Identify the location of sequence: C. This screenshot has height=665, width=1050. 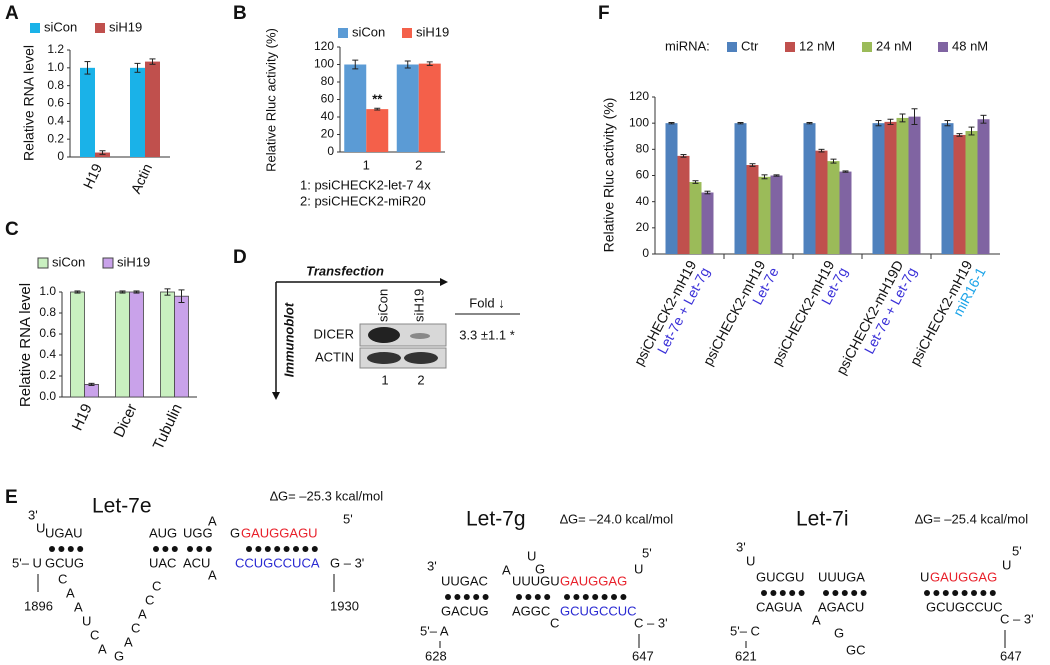
(149, 599).